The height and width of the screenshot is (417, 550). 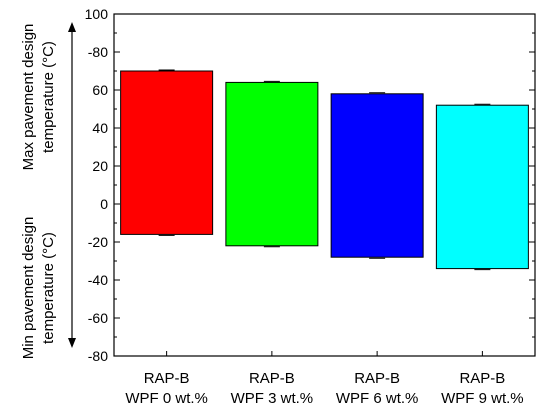 What do you see at coordinates (98, 242) in the screenshot?
I see `y-tick-label: -20` at bounding box center [98, 242].